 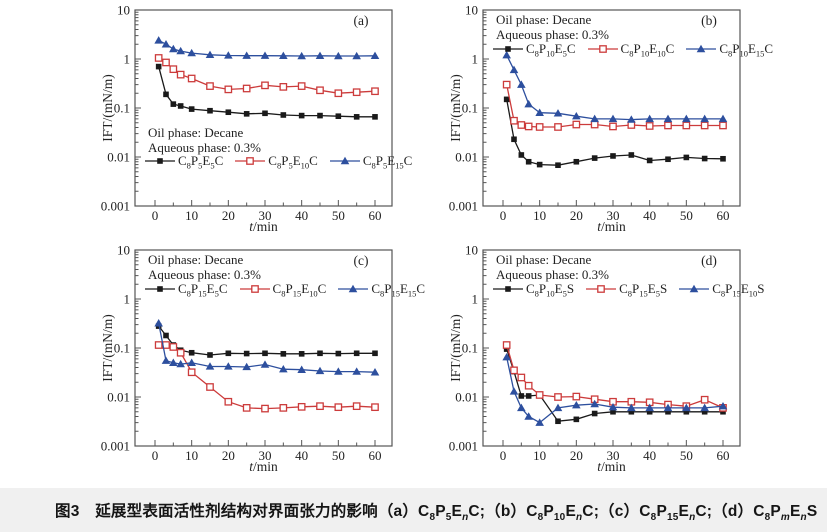 I want to click on svg-text: 20, so click(x=576, y=215).